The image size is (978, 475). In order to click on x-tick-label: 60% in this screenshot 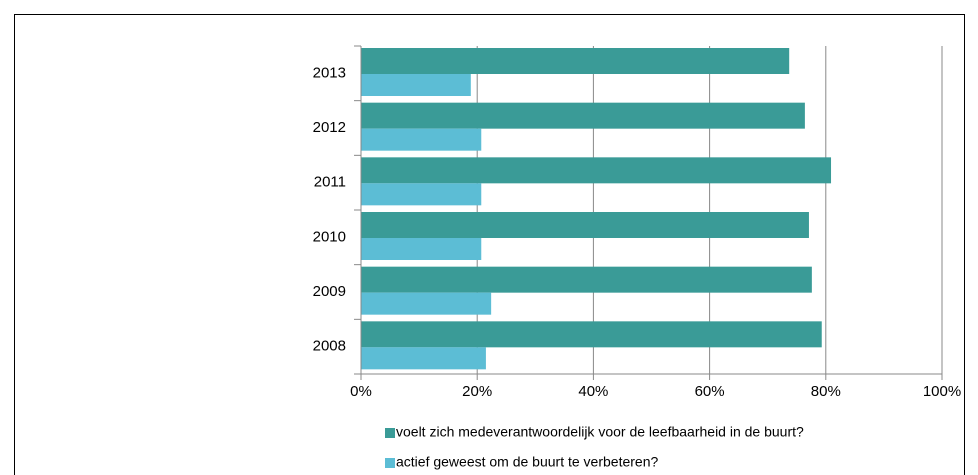, I will do `click(710, 391)`.